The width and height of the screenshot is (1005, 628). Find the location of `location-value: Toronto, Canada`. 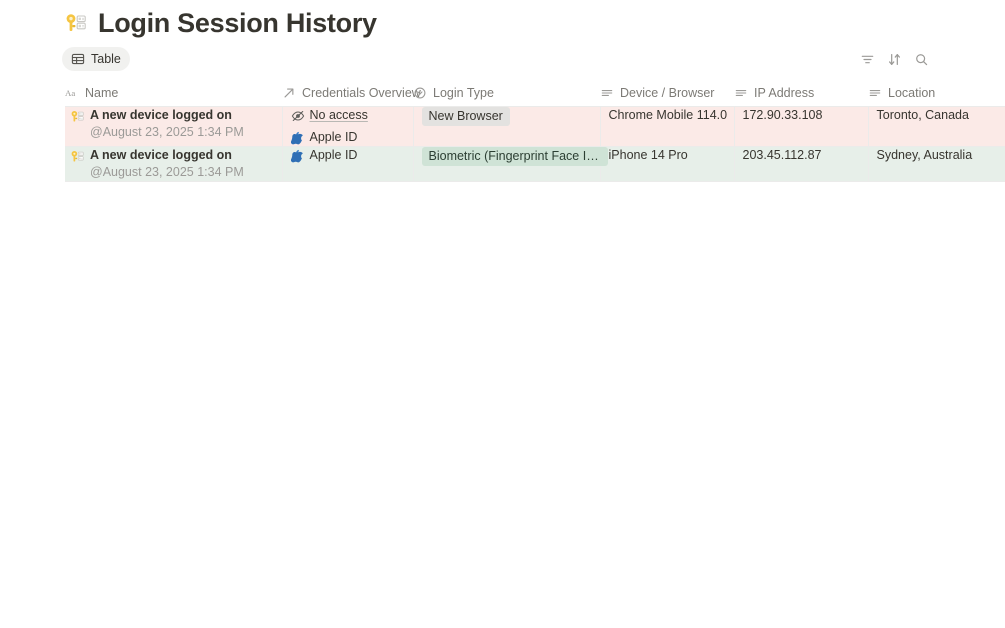

location-value: Toronto, Canada is located at coordinates (922, 115).